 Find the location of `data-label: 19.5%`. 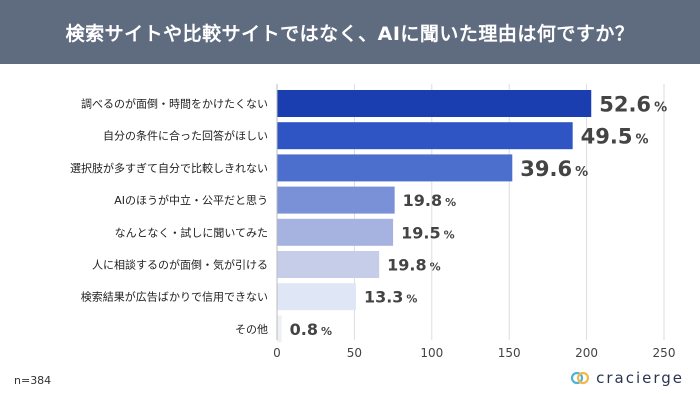

data-label: 19.5% is located at coordinates (428, 232).